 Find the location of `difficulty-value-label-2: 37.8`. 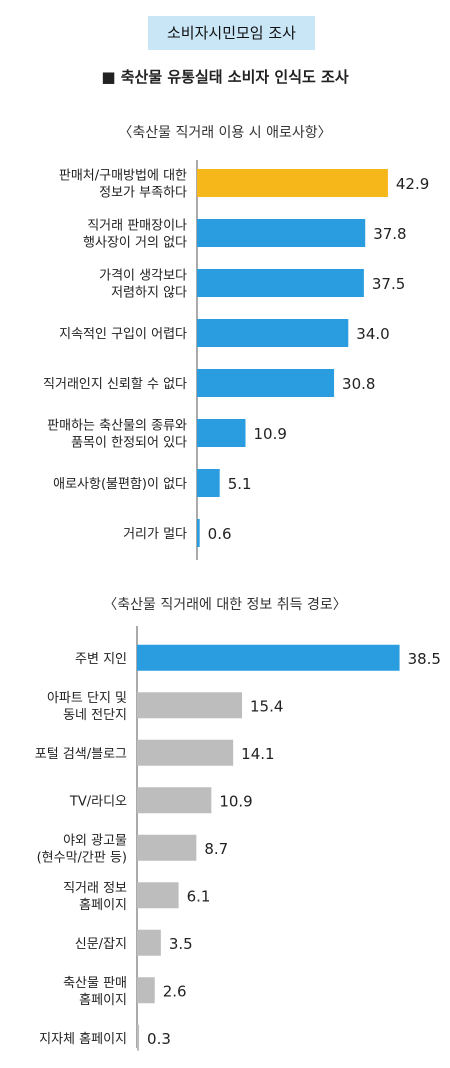

difficulty-value-label-2: 37.8 is located at coordinates (389, 234).